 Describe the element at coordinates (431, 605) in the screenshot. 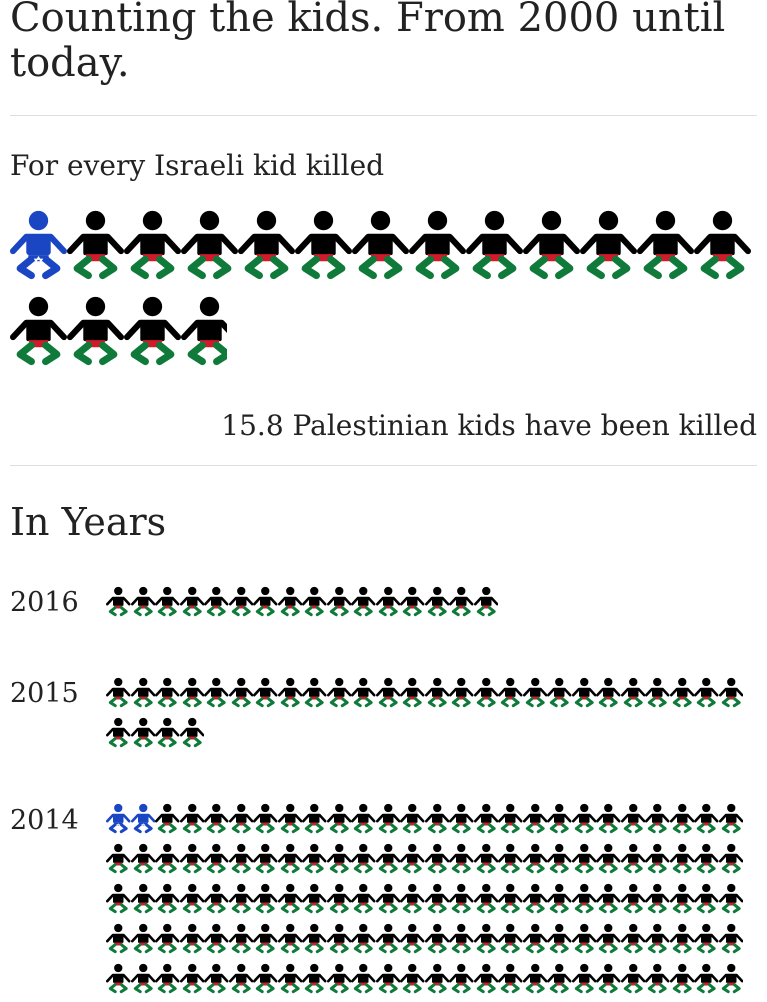

I see `year-kids-2016` at that location.